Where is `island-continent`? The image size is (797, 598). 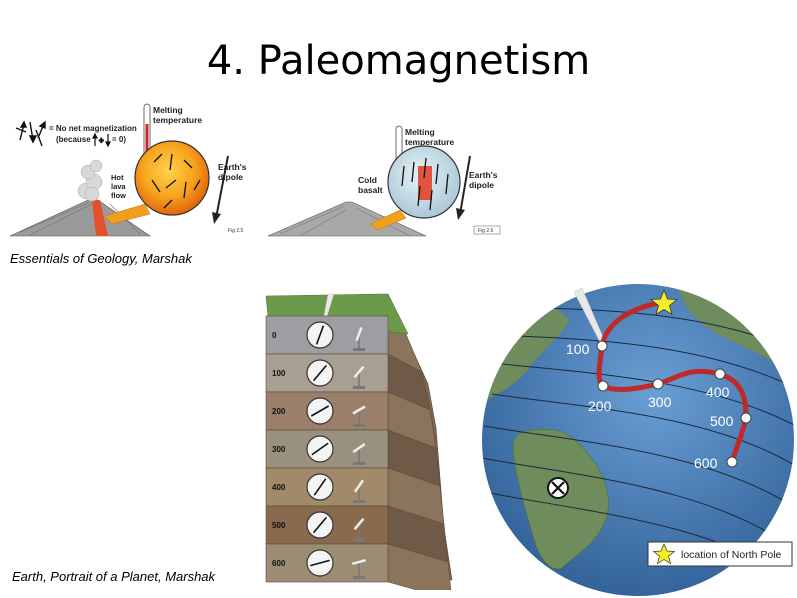 island-continent is located at coordinates (560, 499).